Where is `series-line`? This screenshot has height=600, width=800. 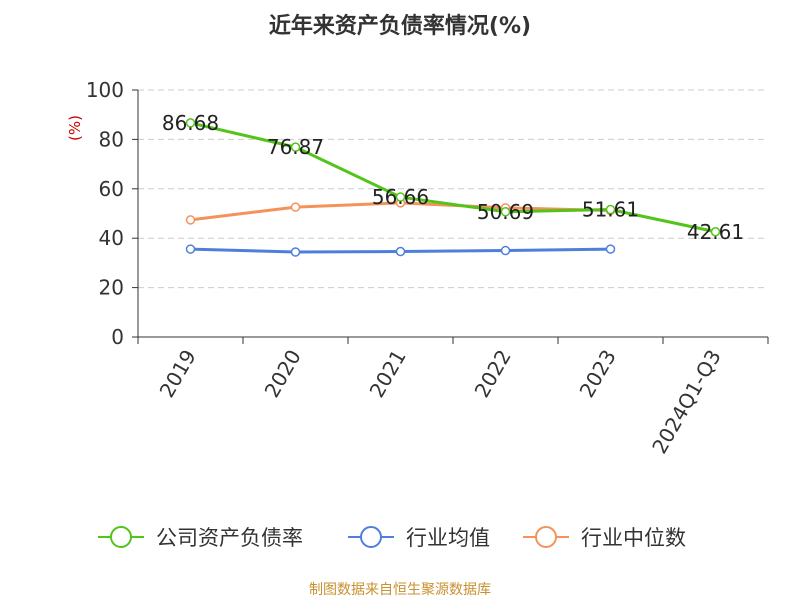
series-line is located at coordinates (453, 177).